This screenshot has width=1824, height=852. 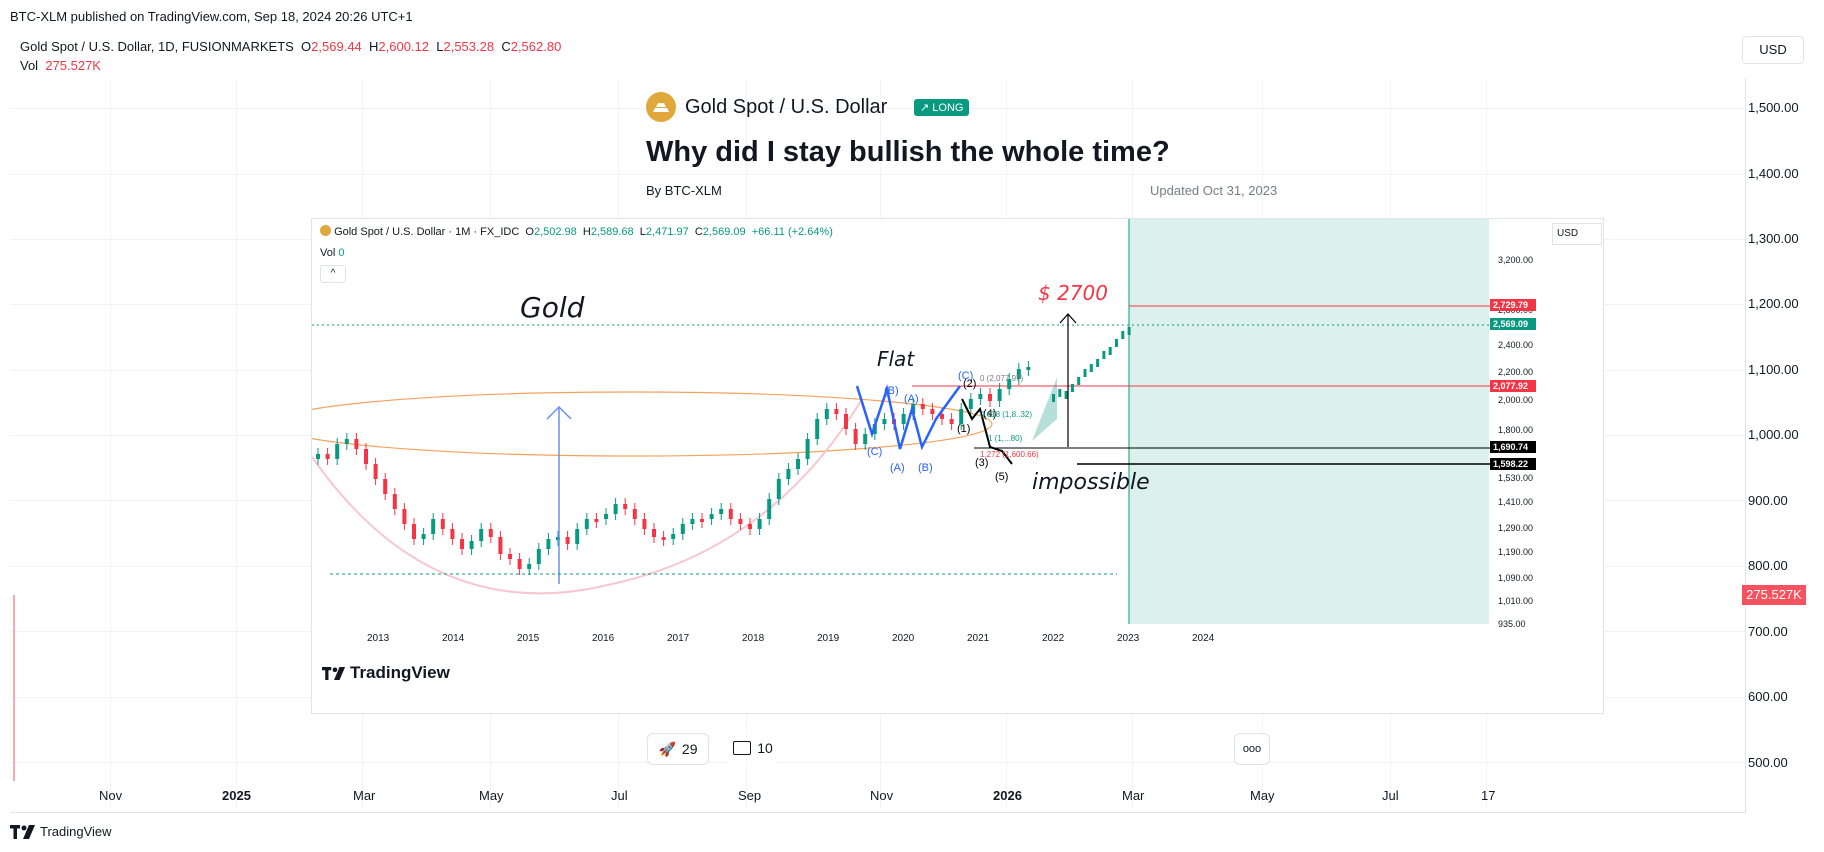 What do you see at coordinates (1005, 438) in the screenshot?
I see `fib-label: 1 (1,...80)` at bounding box center [1005, 438].